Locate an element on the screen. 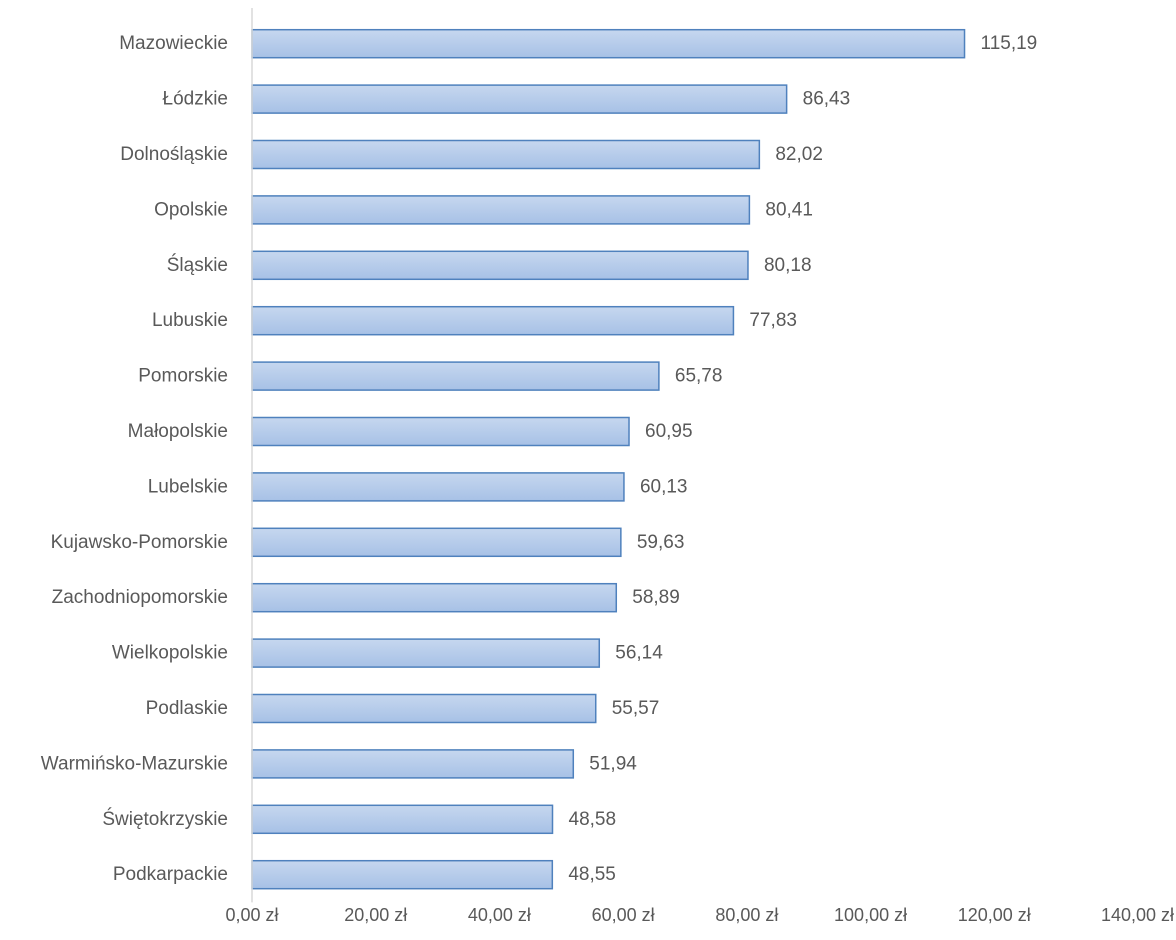 The height and width of the screenshot is (940, 1176). data-label: 77,83 is located at coordinates (773, 320).